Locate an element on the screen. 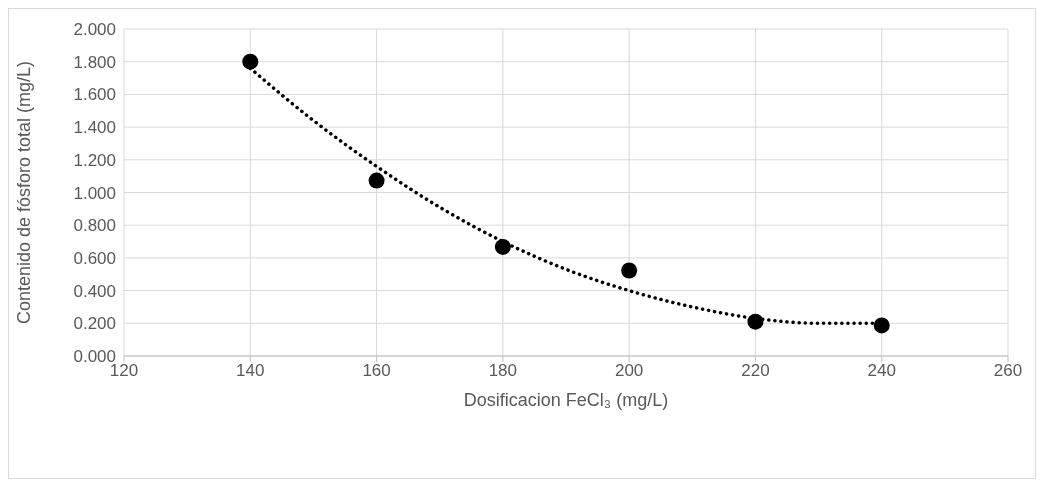 This screenshot has width=1042, height=485. x-tick-label: 160 is located at coordinates (376, 371).